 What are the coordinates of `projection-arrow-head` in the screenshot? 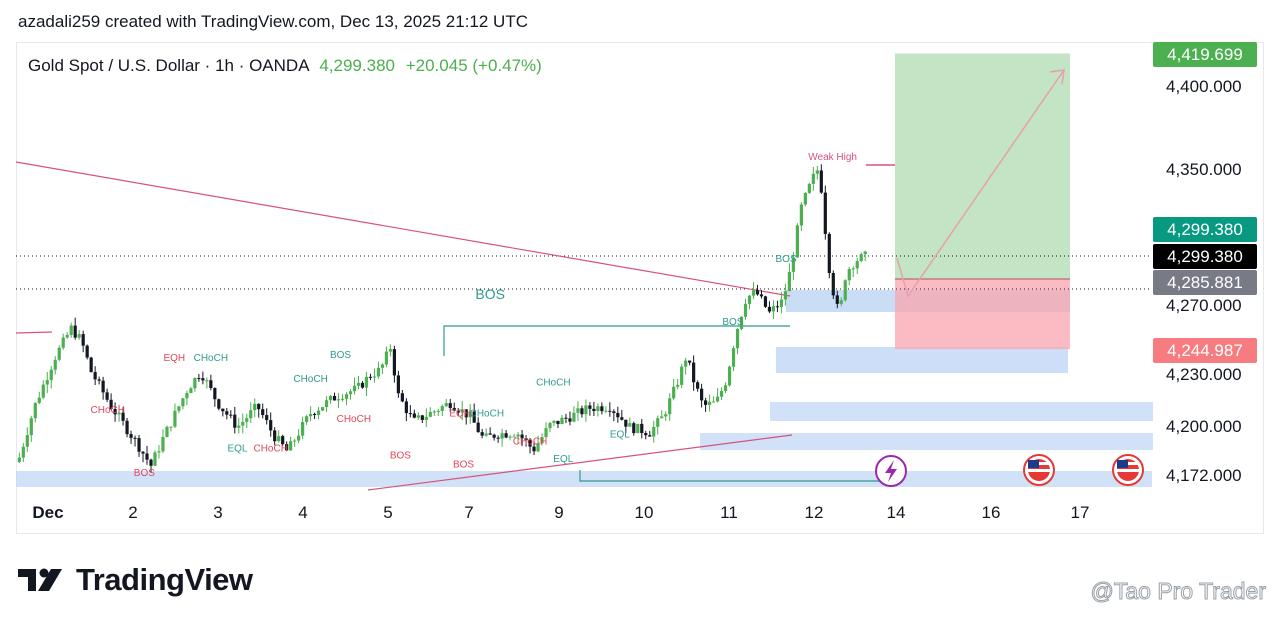 It's located at (1057, 77).